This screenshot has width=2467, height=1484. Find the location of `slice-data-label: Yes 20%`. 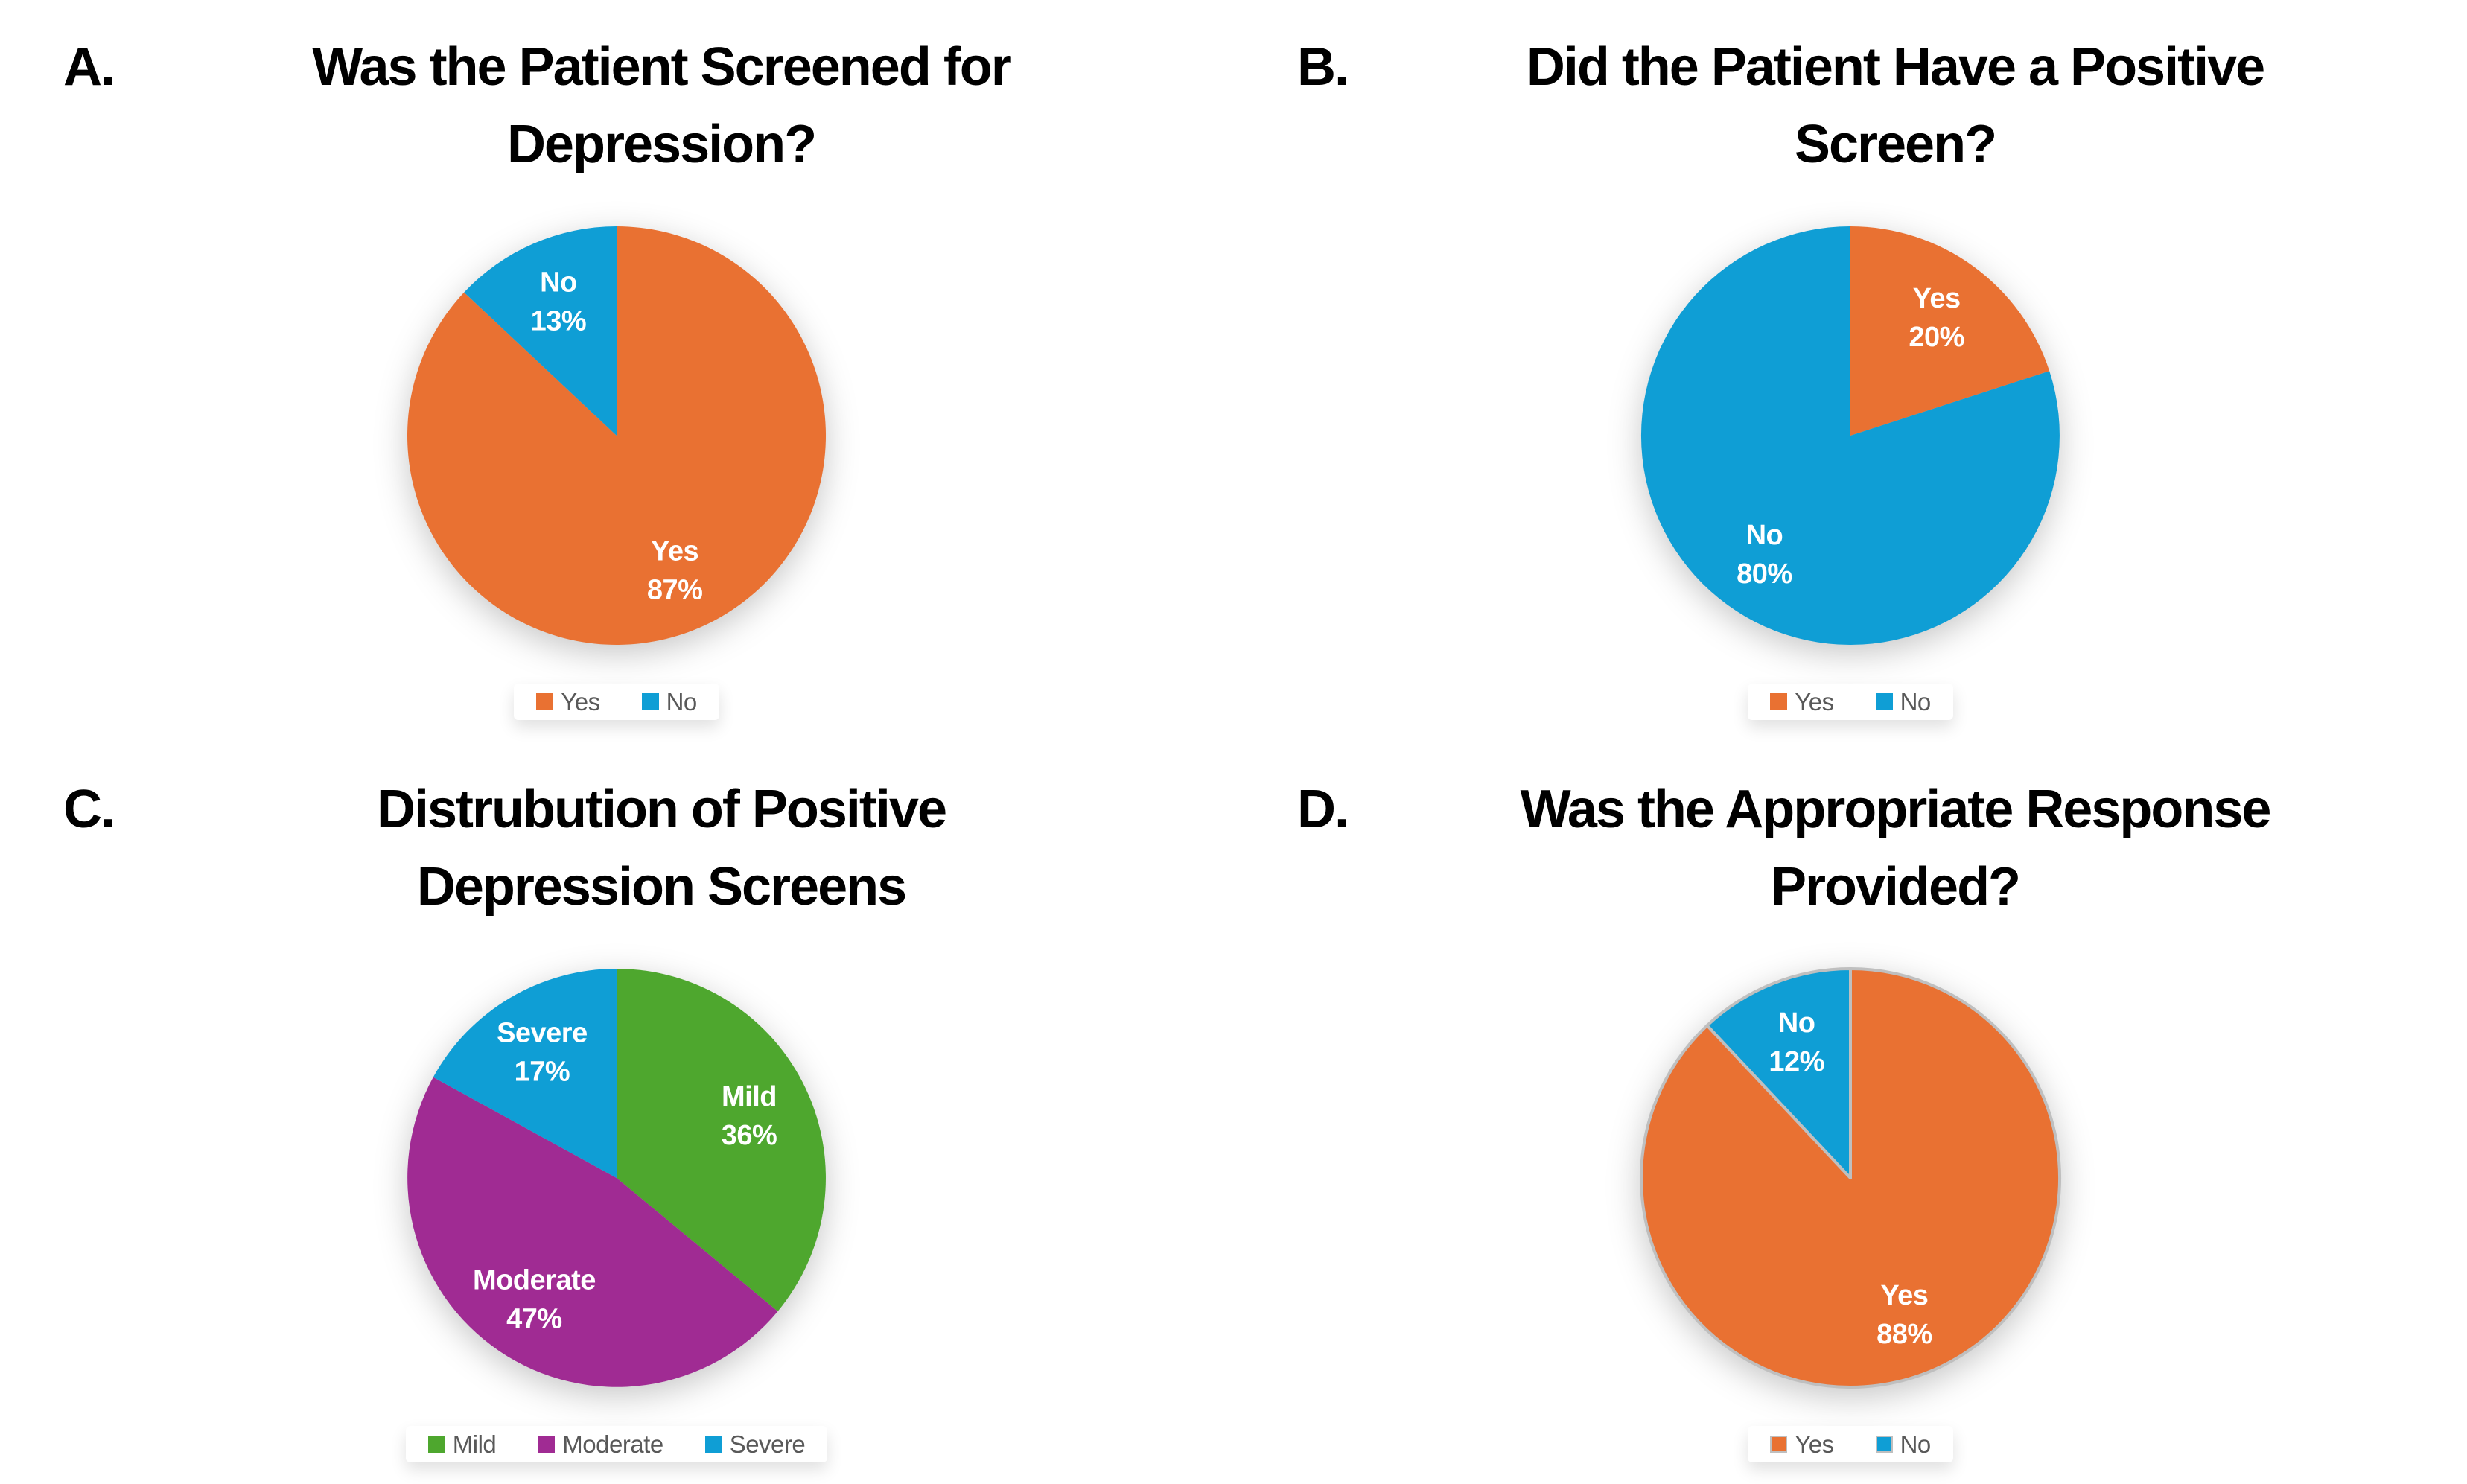

slice-data-label: Yes 20% is located at coordinates (1937, 318).